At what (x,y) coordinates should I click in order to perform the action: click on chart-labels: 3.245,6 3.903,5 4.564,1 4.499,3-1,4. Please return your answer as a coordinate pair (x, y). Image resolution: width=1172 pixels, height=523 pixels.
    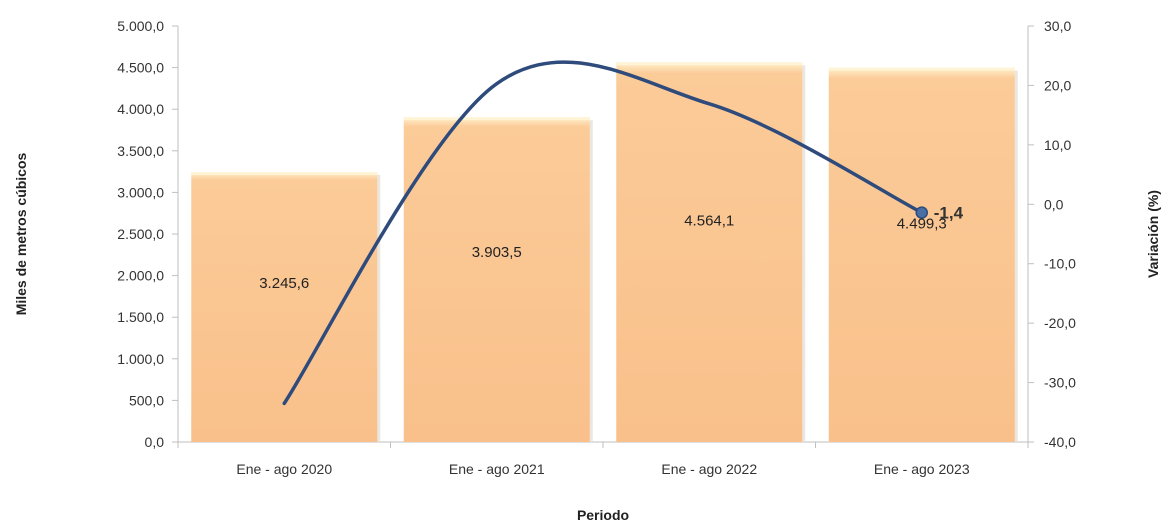
    Looking at the image, I should click on (611, 248).